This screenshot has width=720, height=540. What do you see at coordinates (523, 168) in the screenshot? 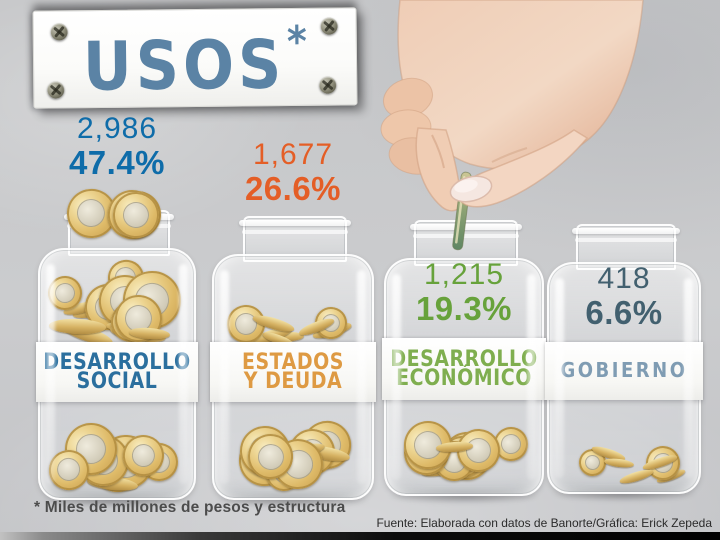
I see `thumb` at bounding box center [523, 168].